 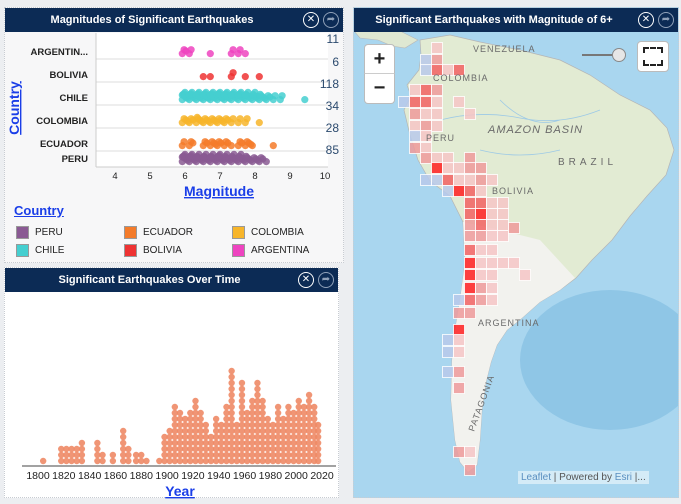 I want to click on x-tick-label: 1940, so click(x=219, y=476).